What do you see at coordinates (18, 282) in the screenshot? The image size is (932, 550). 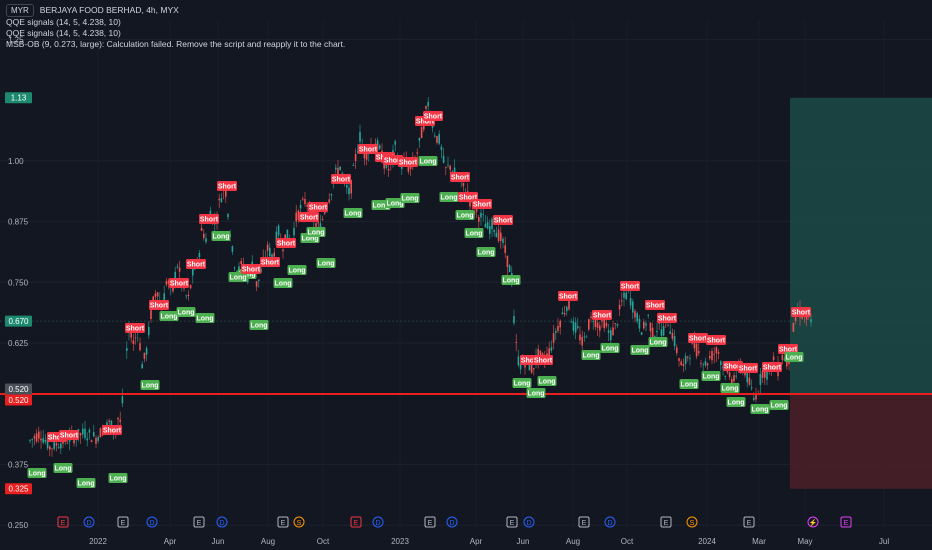 I see `price-axis: 1.25 1.00 0.875 0.750 0.625 0.375 0.250` at bounding box center [18, 282].